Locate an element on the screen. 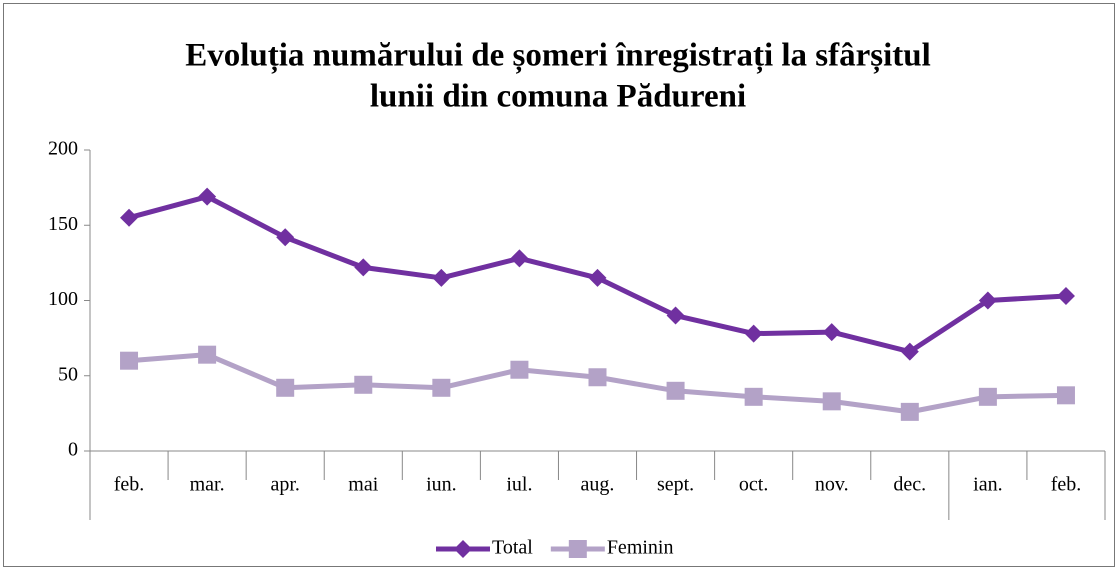 The image size is (1117, 569). y-tick-label: 150 is located at coordinates (63, 224).